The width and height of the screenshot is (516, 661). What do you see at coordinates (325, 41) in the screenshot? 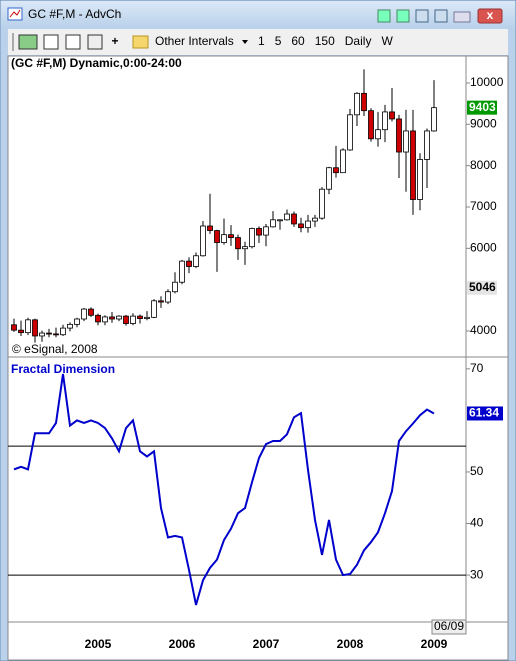
I see `interval-button: 150` at bounding box center [325, 41].